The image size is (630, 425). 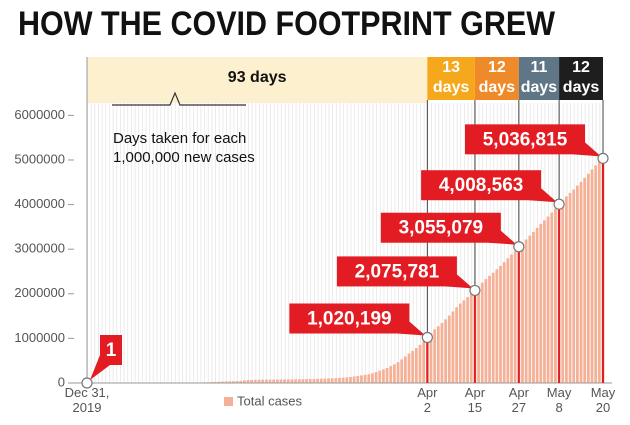 I want to click on x-tick-label: Apr 15, so click(x=475, y=400).